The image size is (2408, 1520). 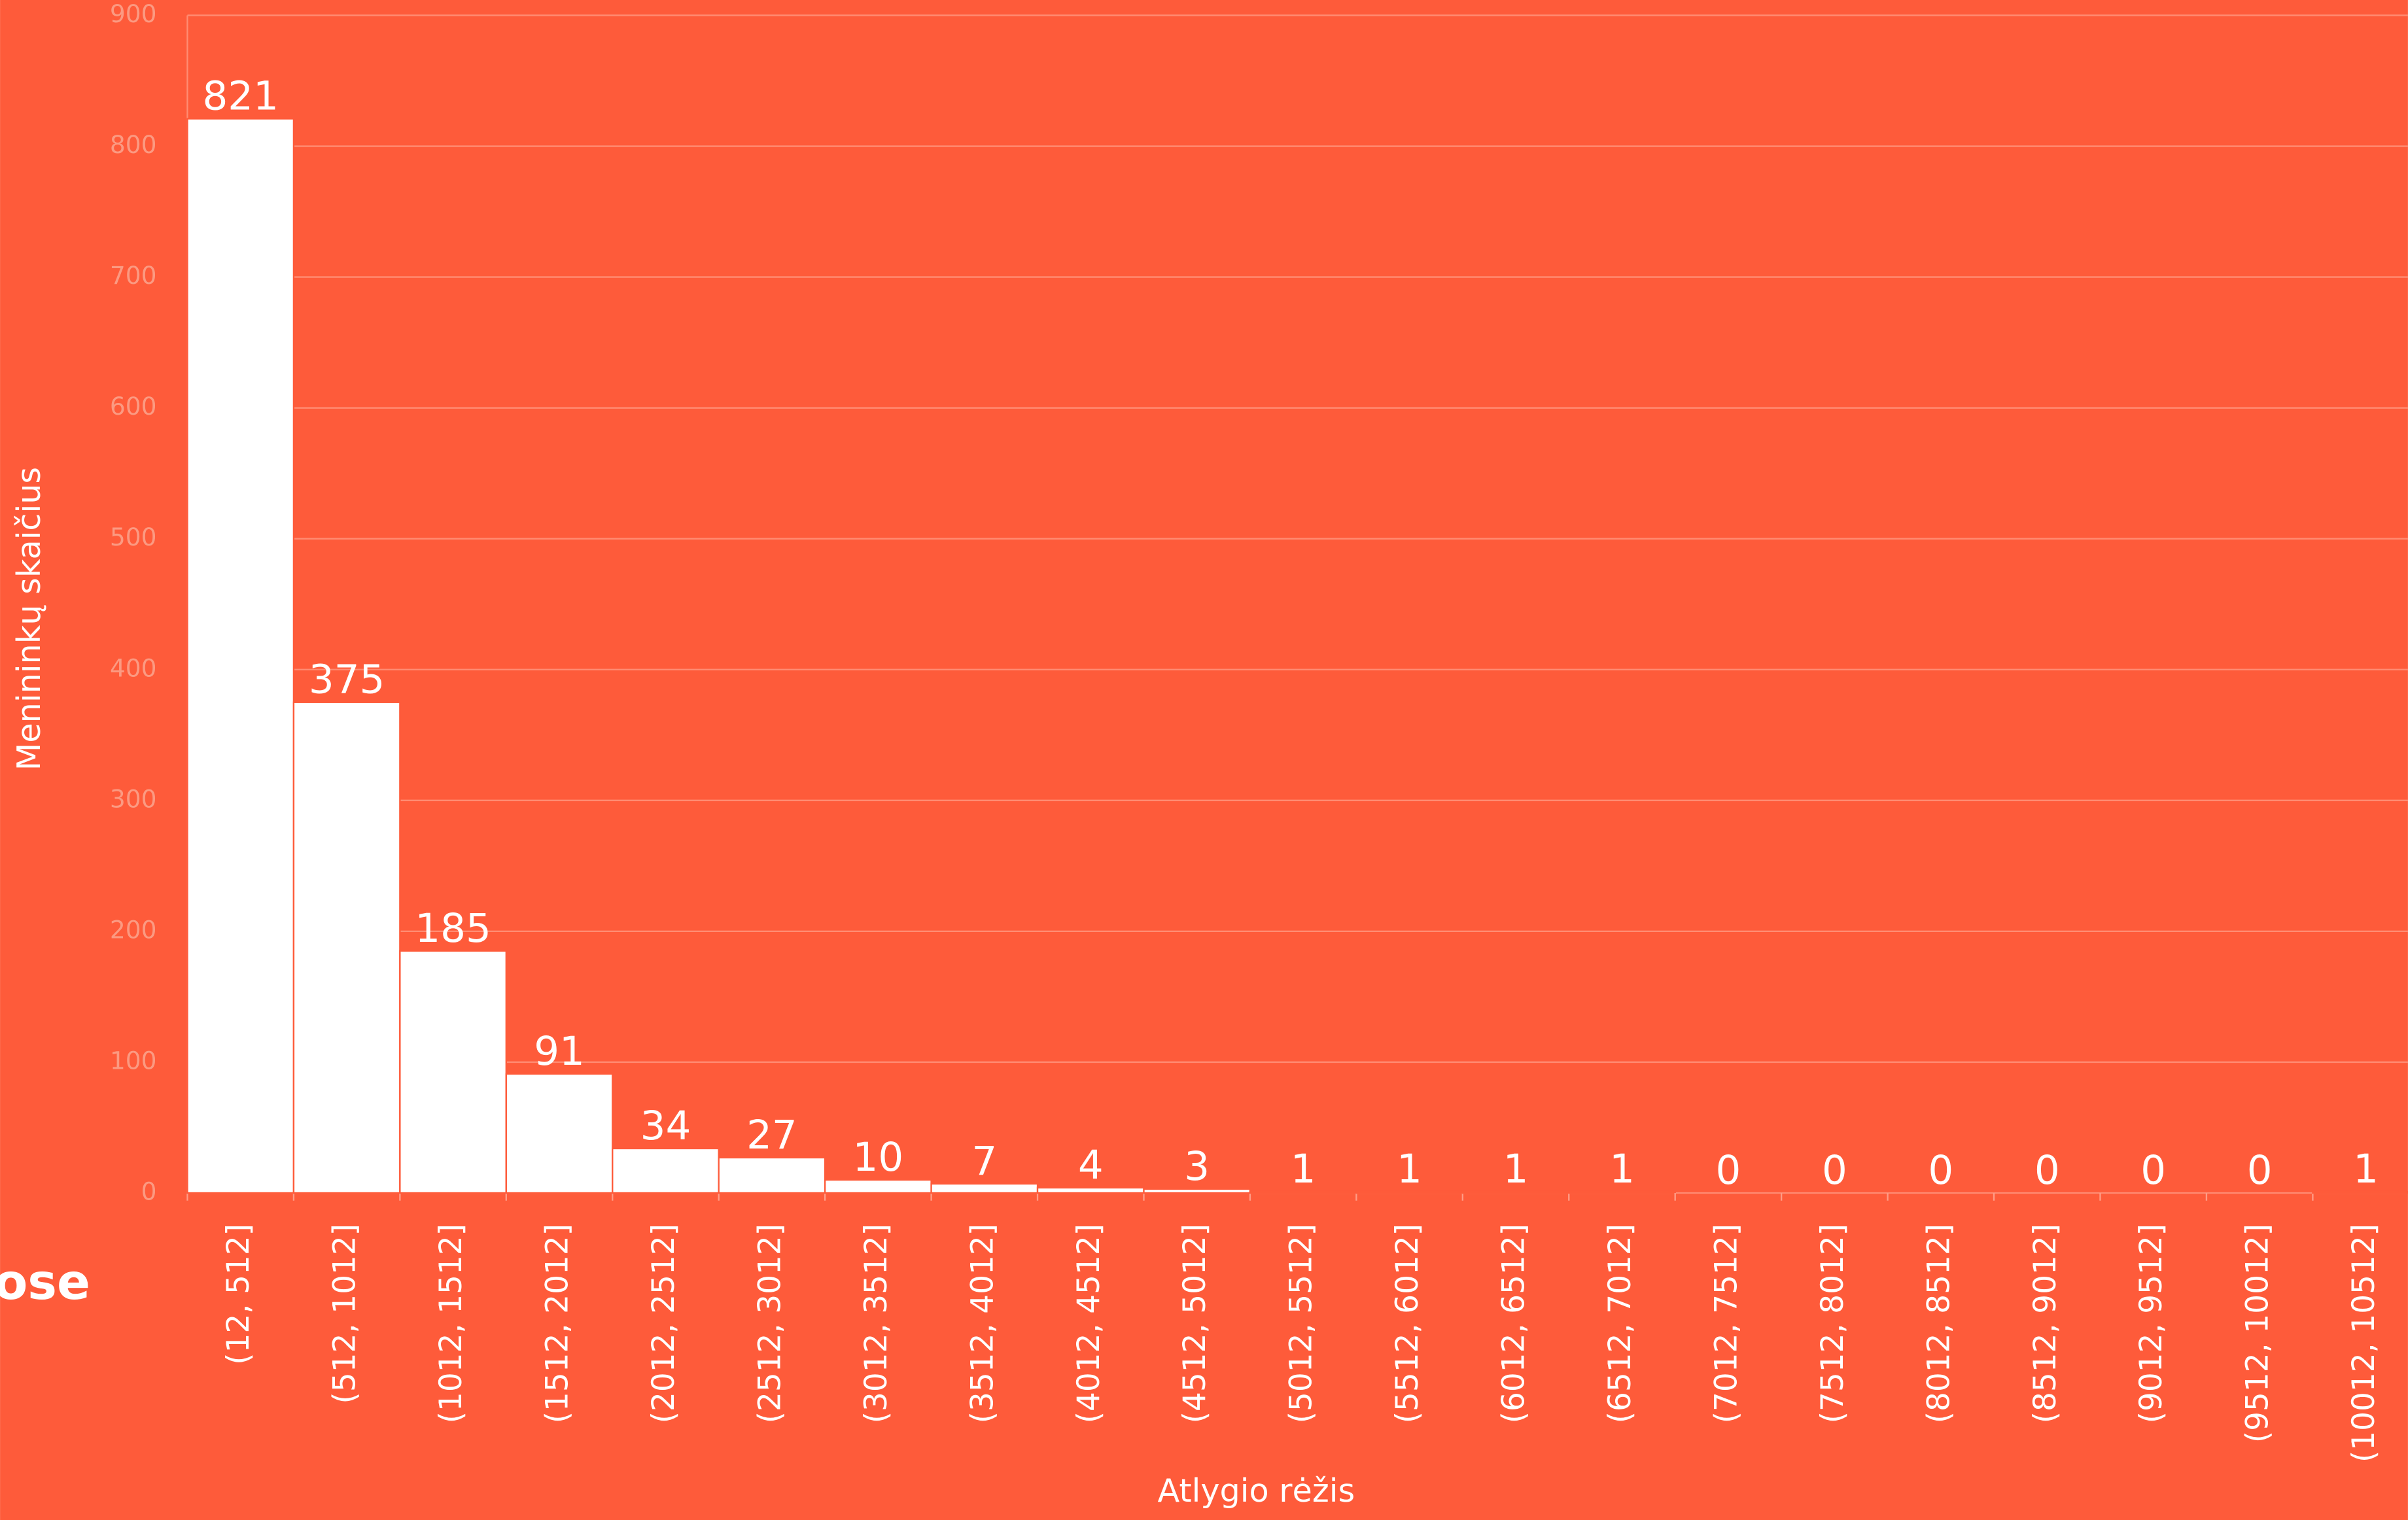 I want to click on value-label: 185, so click(x=453, y=928).